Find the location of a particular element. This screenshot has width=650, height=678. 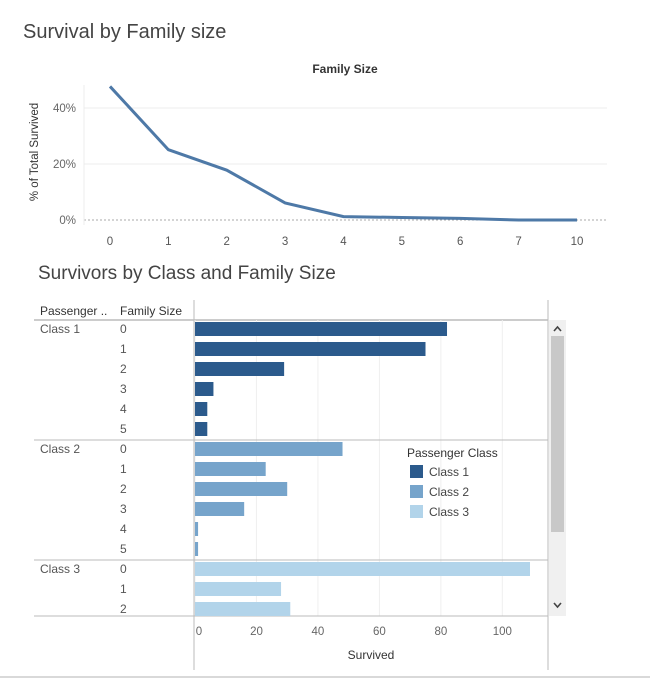

line-series is located at coordinates (342, 153).